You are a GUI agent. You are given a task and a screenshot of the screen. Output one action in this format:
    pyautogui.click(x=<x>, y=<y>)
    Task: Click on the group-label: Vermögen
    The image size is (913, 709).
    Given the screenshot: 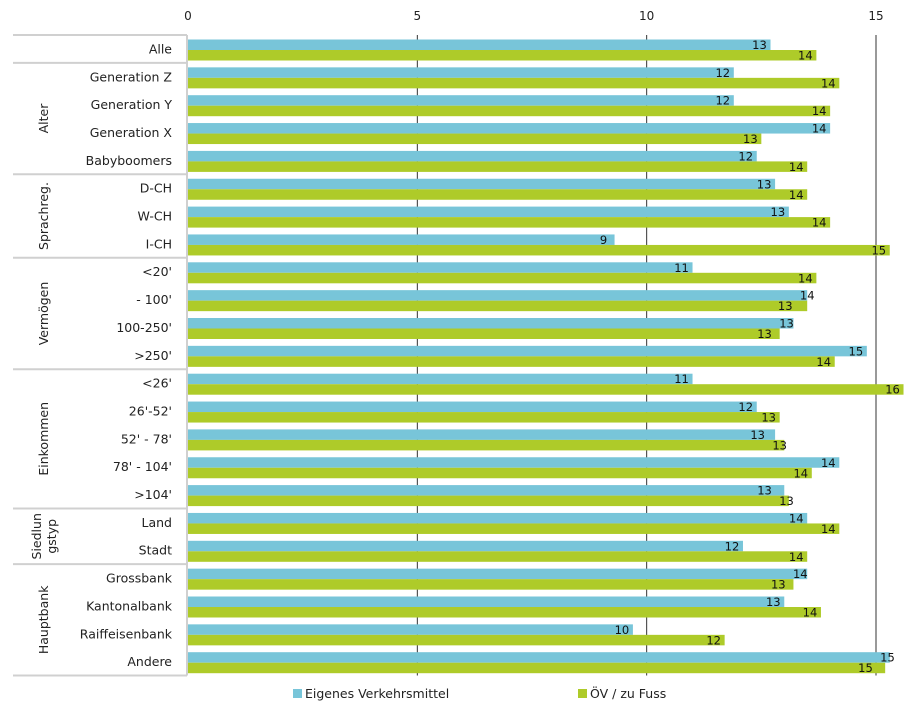 What is the action you would take?
    pyautogui.click(x=43, y=314)
    